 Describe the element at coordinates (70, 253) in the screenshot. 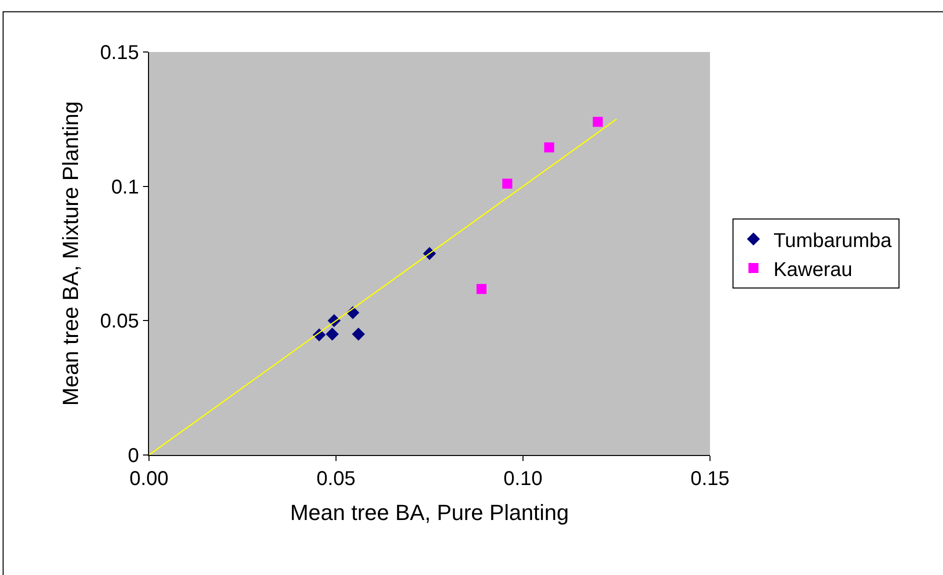

I see `y-axis-title: Mean tree BA, Mixture Planting` at that location.